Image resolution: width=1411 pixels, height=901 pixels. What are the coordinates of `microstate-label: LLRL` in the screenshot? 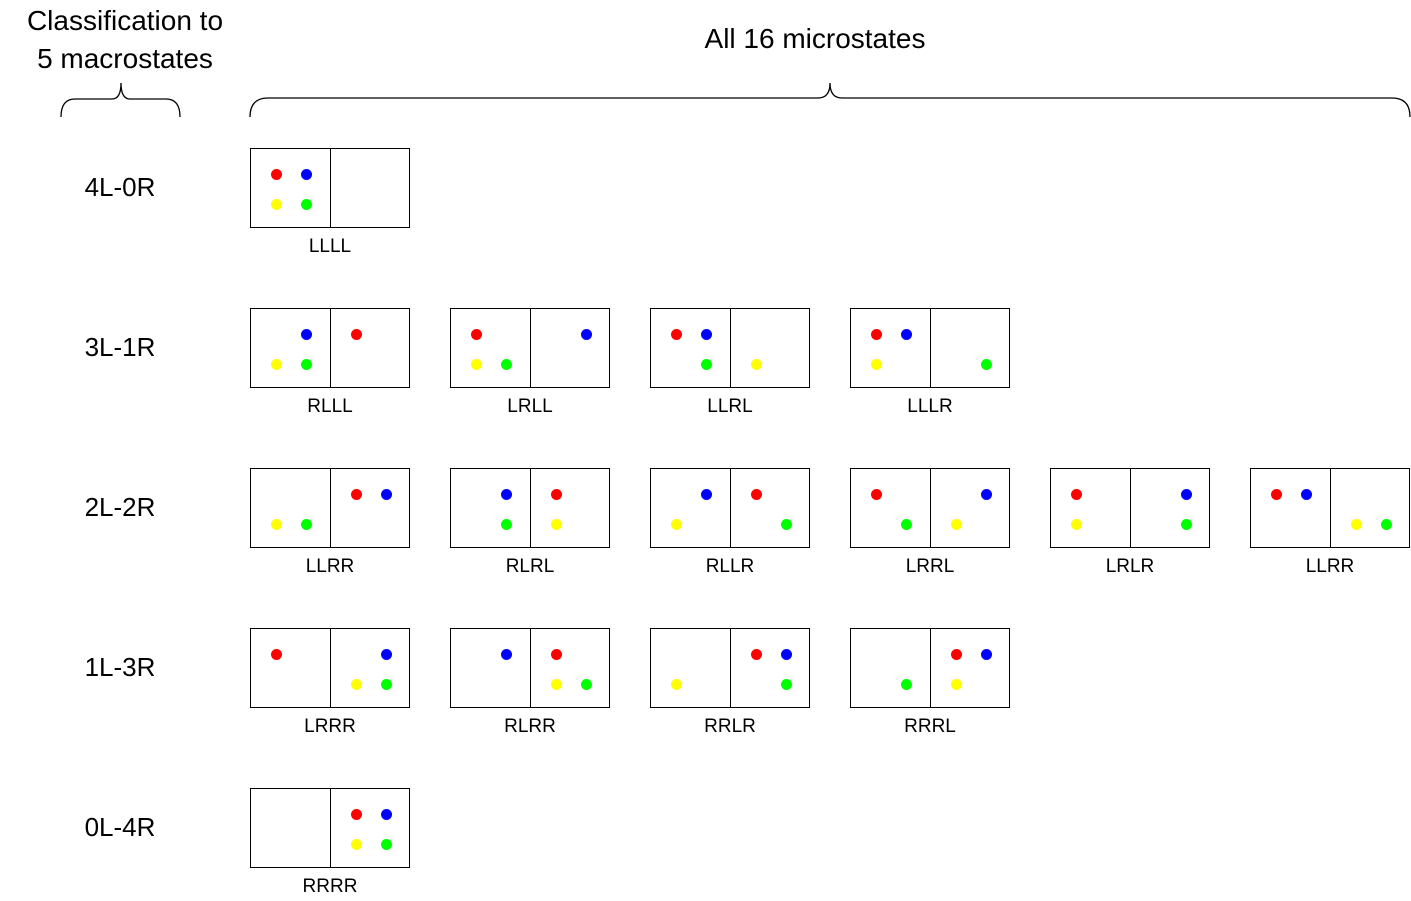 It's located at (730, 406).